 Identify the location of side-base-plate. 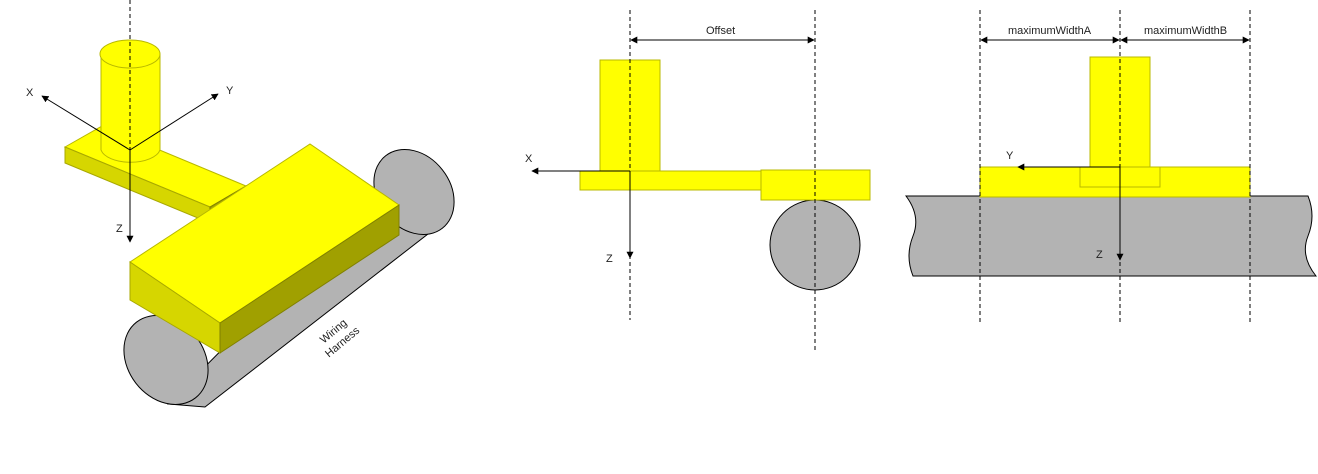
(670, 180).